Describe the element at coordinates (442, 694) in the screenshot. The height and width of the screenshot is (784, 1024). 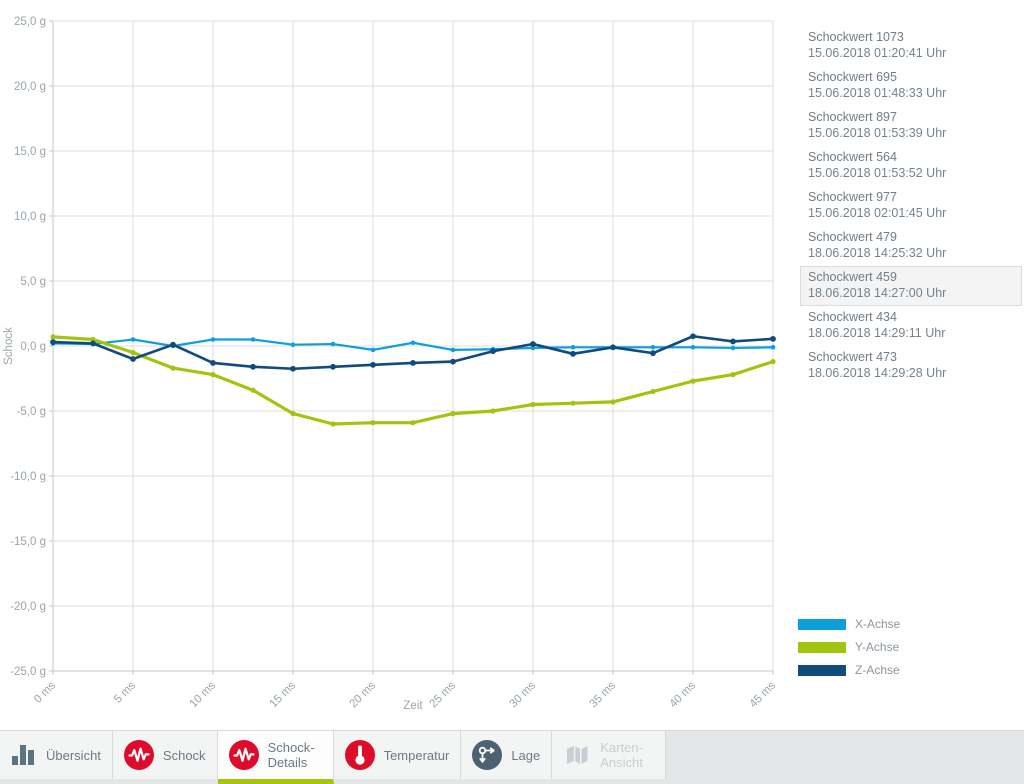
I see `svg-text: 25 ms` at that location.